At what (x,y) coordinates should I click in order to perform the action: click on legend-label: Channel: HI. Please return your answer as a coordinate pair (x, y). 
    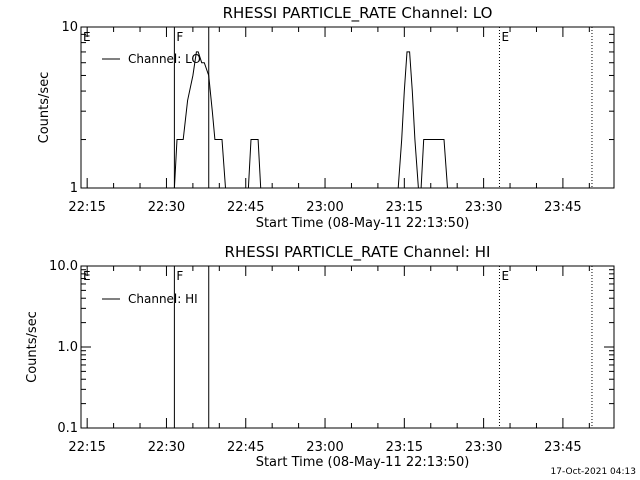
    Looking at the image, I should click on (163, 299).